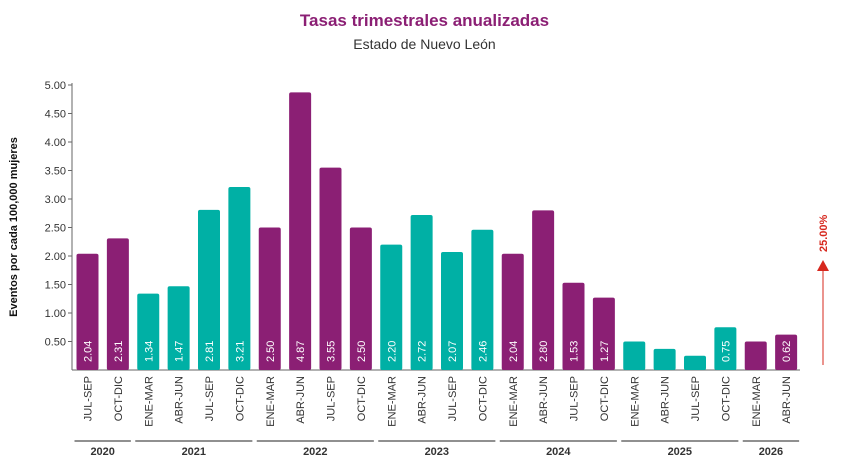  Describe the element at coordinates (680, 452) in the screenshot. I see `year-label: 2025` at that location.